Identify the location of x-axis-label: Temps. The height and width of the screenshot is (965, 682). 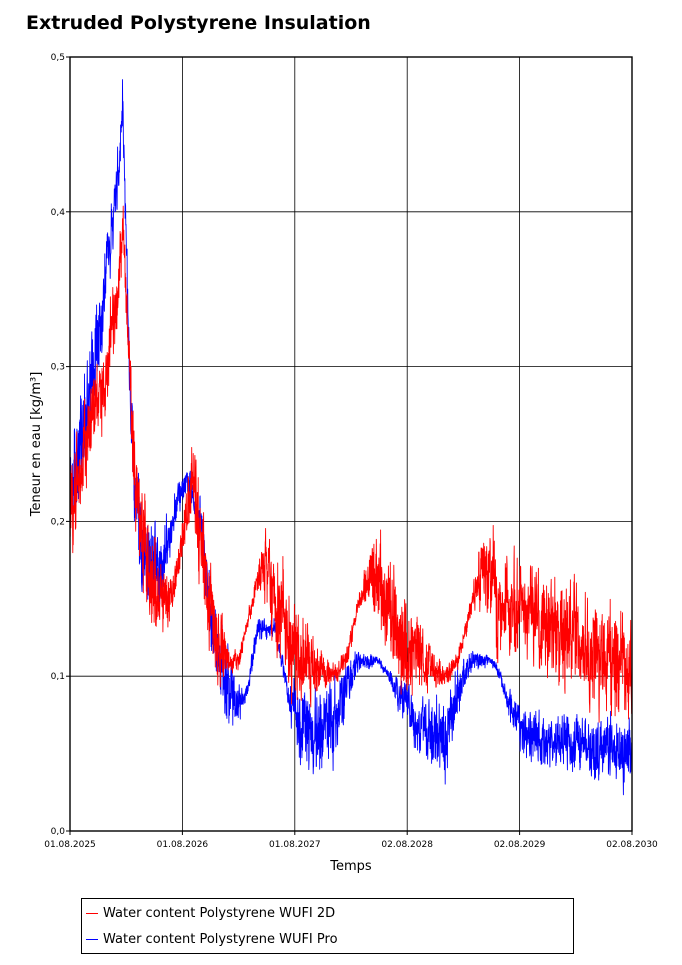
(350, 866).